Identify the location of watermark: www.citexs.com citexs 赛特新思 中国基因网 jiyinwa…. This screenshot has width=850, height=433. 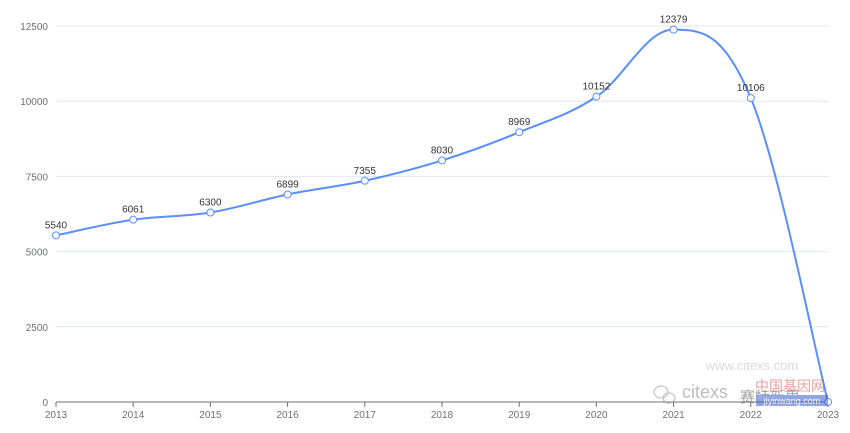
(740, 382).